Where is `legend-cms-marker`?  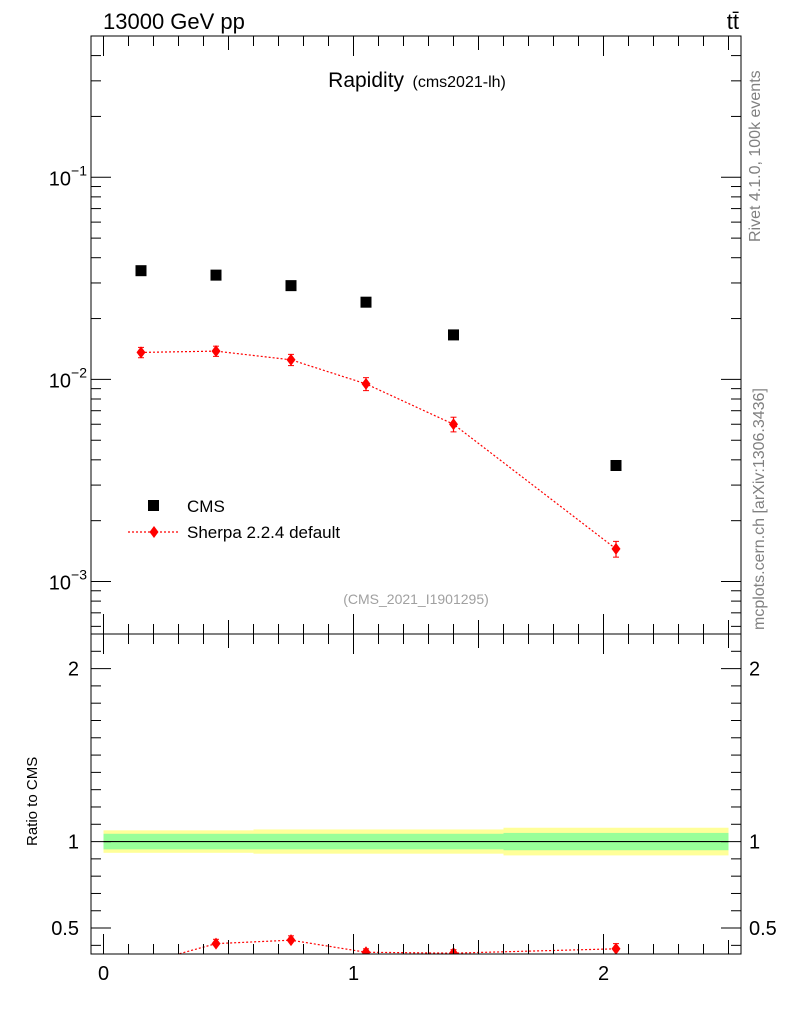 legend-cms-marker is located at coordinates (153, 505).